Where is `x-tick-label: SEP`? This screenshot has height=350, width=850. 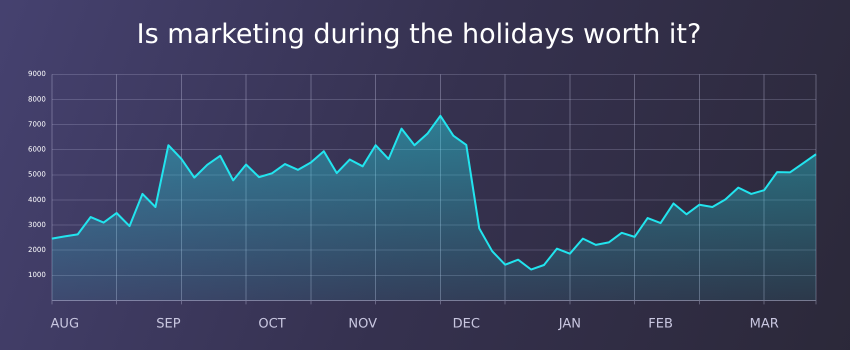 x-tick-label: SEP is located at coordinates (168, 324).